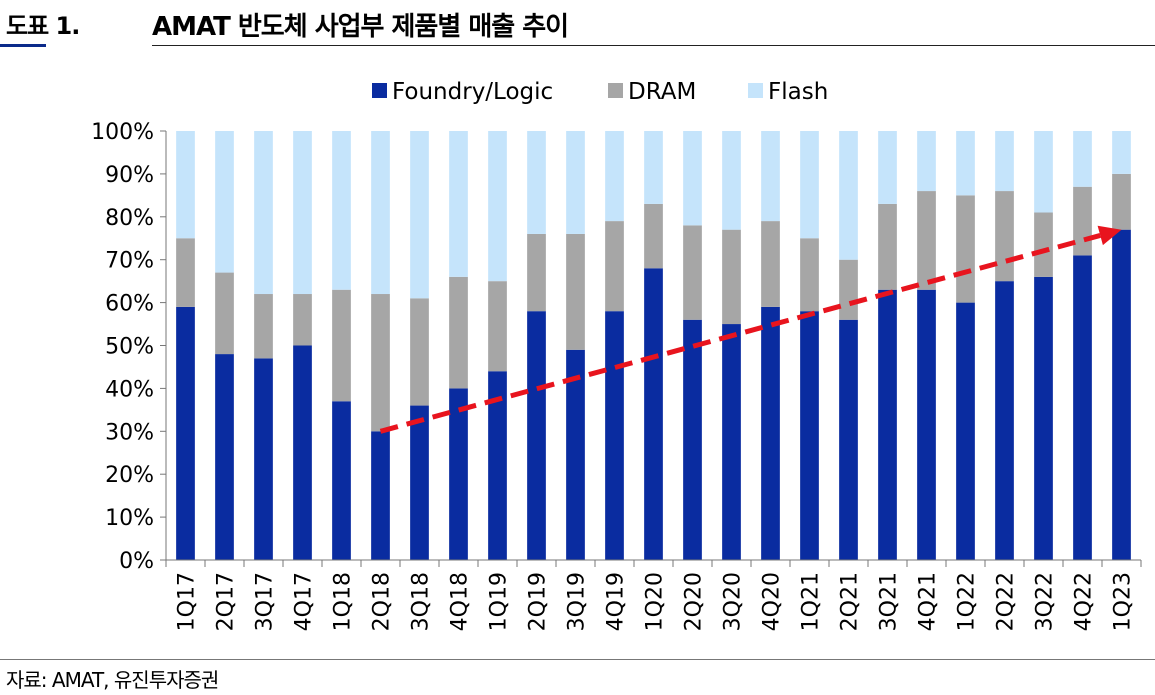 The image size is (1155, 695). What do you see at coordinates (811, 601) in the screenshot?
I see `x-tick-label: 1Q21` at bounding box center [811, 601].